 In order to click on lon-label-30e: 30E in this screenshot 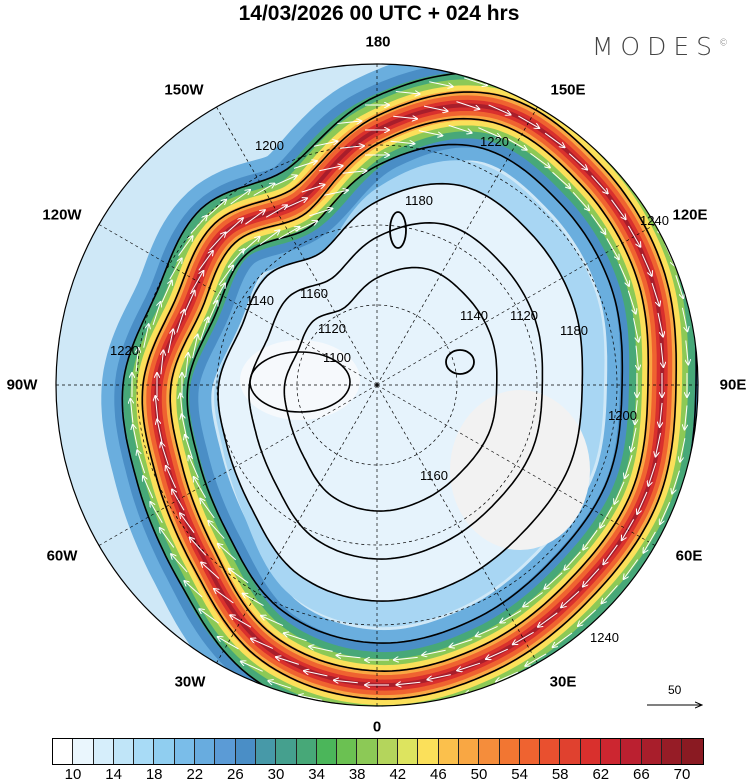, I will do `click(563, 682)`.